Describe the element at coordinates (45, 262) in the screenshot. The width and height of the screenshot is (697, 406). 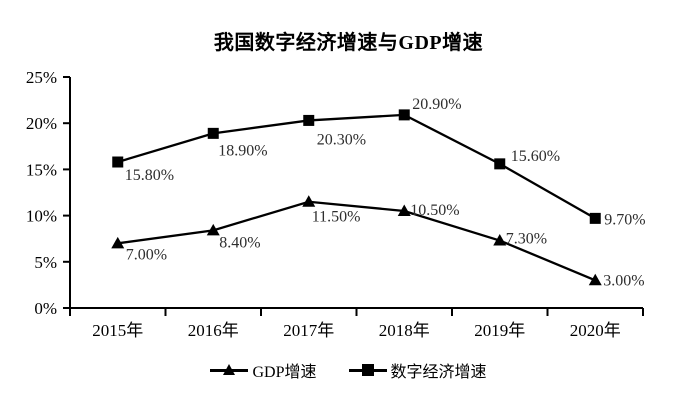
I see `y-axis-tick-label: 5%` at that location.